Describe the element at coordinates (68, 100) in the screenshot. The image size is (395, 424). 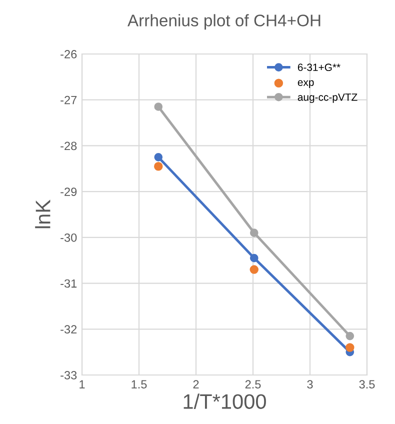
I see `y-tick-label: -27` at that location.